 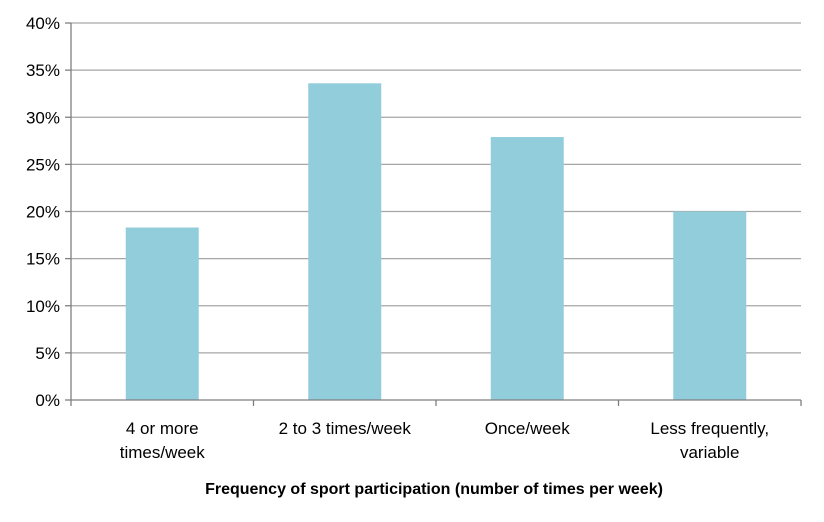 I want to click on x-category-label: Once/week, so click(x=528, y=428).